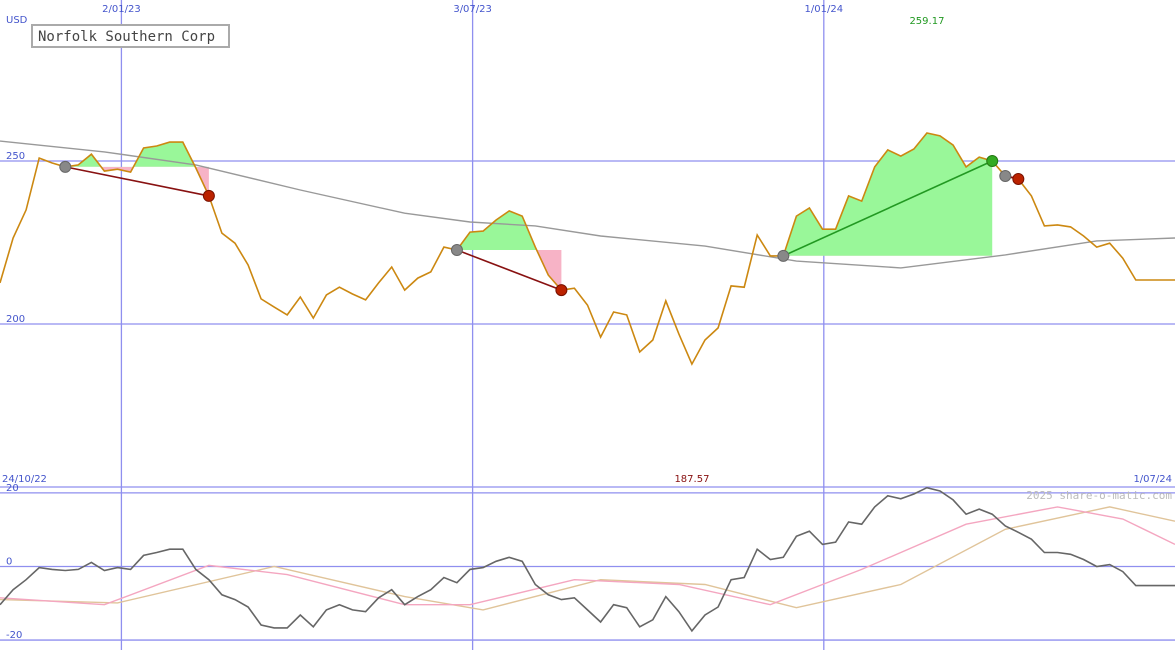 The image size is (1175, 650). I want to click on watermark: 2025 share-o-matic.com, so click(1099, 495).